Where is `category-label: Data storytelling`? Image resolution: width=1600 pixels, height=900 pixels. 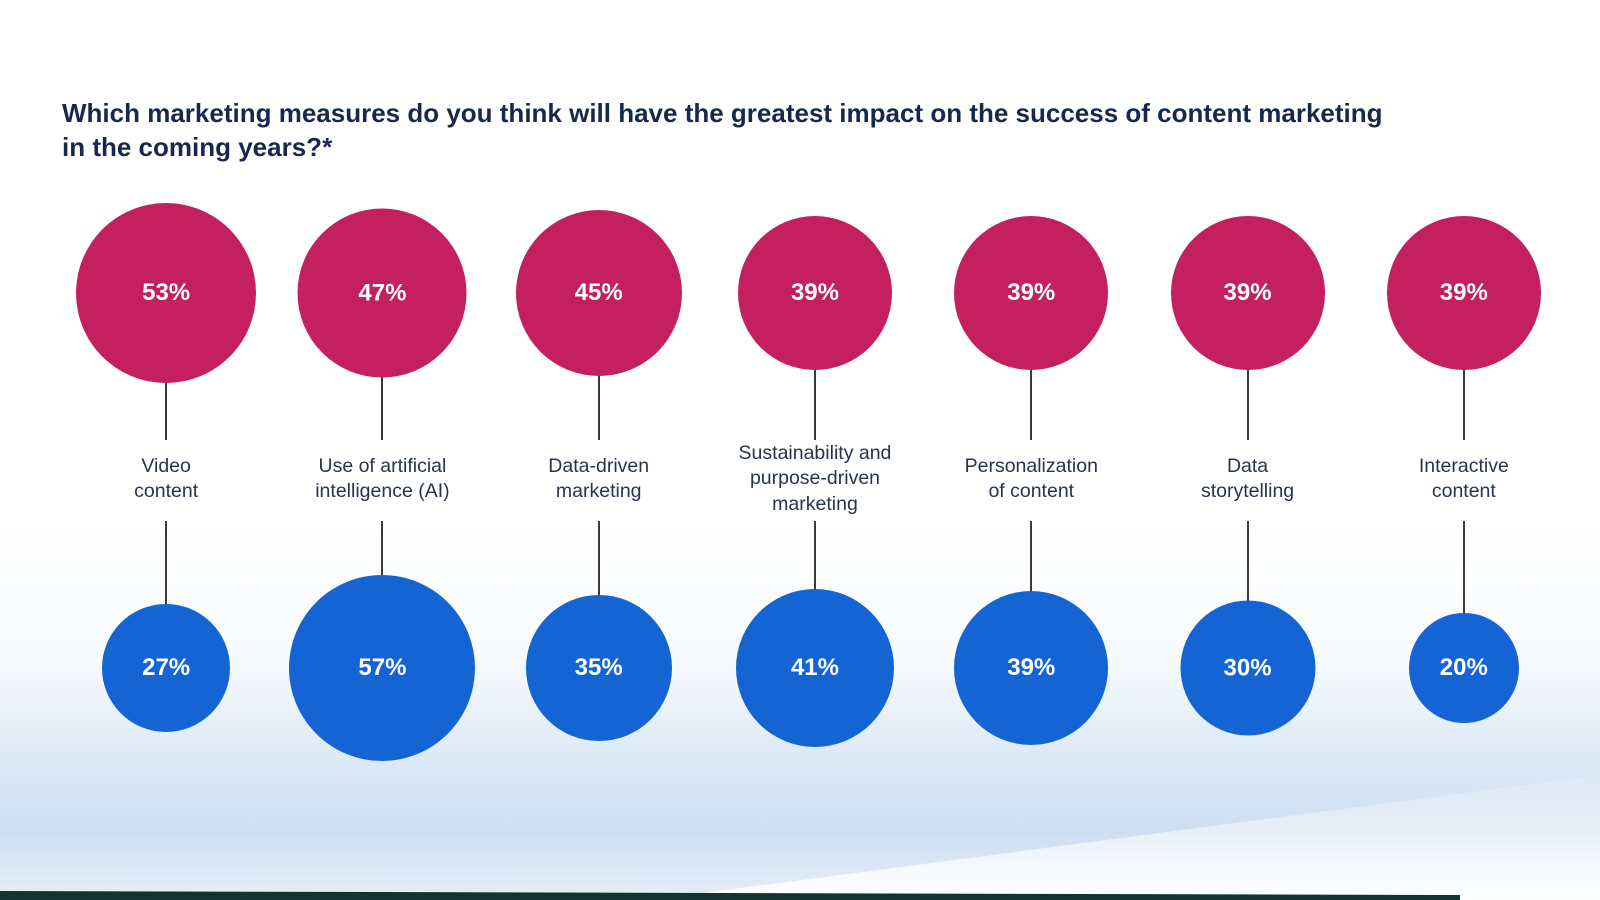
category-label: Data storytelling is located at coordinates (1247, 479).